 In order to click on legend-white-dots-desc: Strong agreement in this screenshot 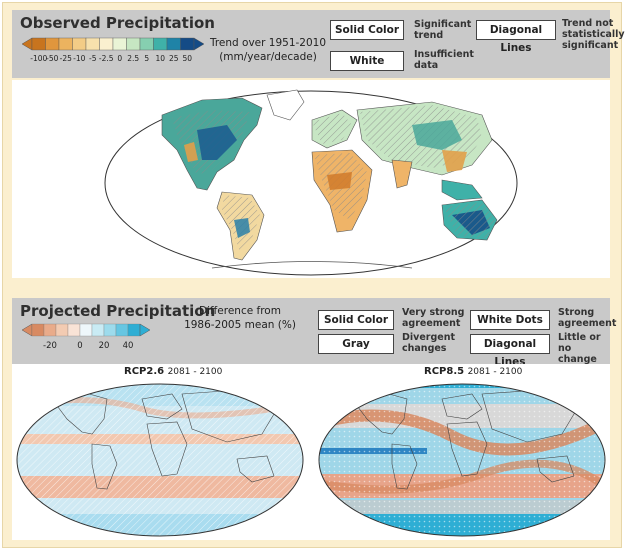, I will do `click(587, 318)`.